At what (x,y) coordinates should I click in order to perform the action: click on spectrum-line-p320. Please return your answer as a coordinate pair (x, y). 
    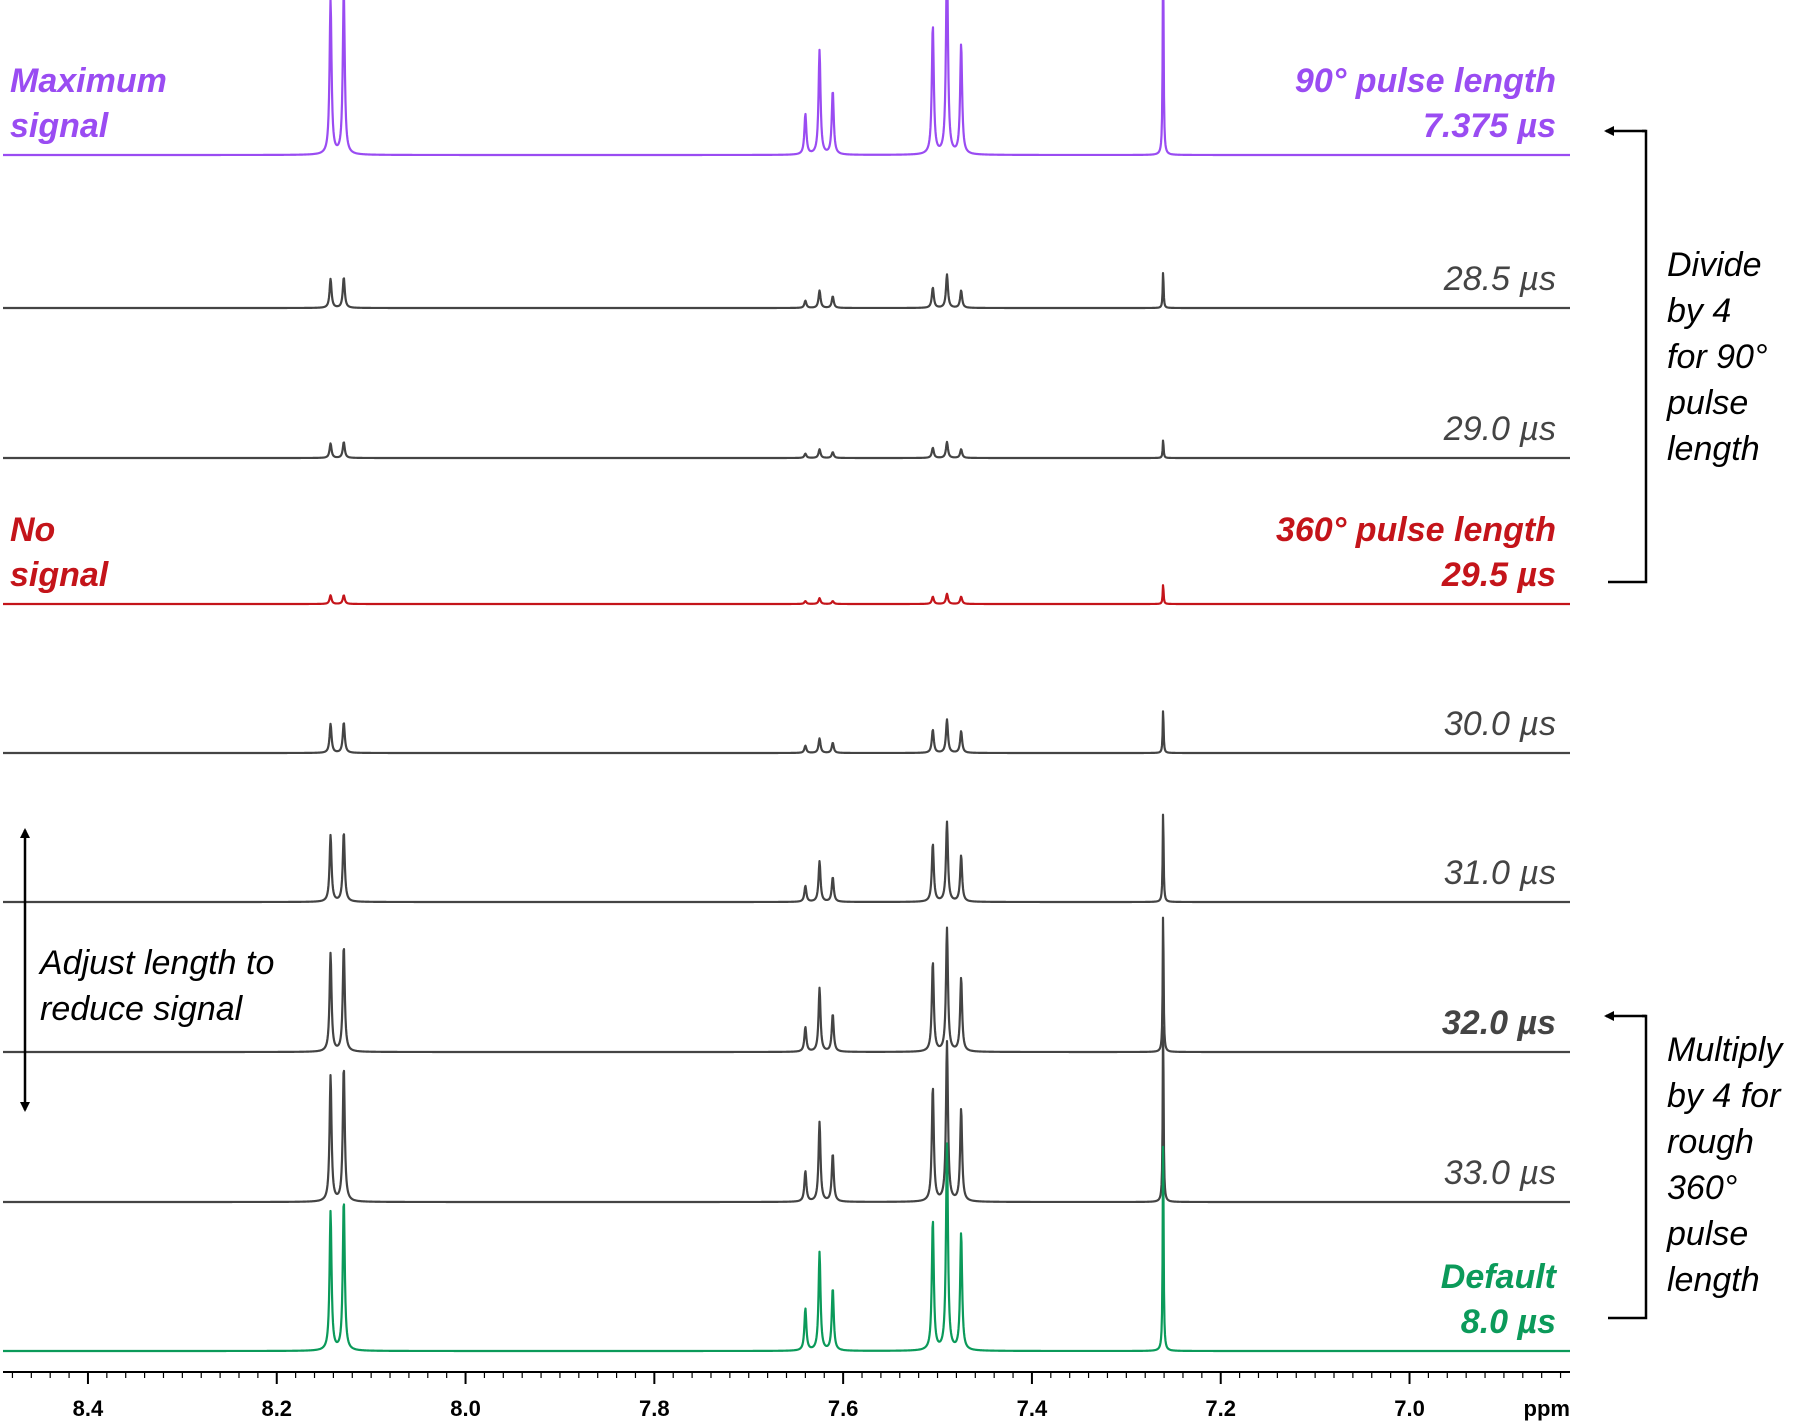
    Looking at the image, I should click on (786, 985).